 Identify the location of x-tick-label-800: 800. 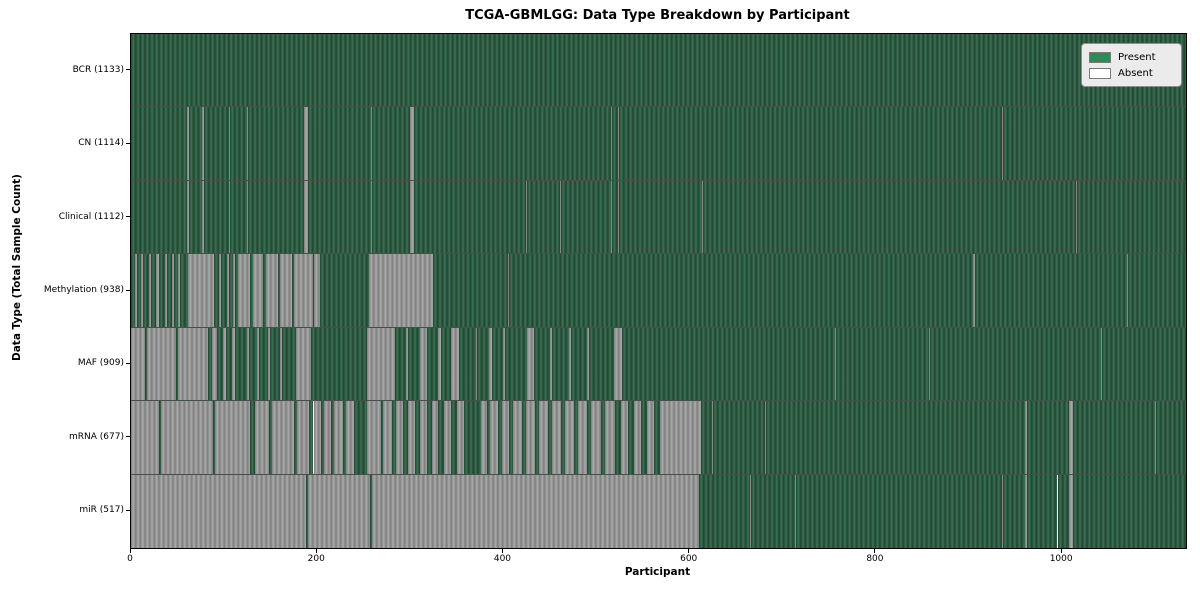
(875, 559).